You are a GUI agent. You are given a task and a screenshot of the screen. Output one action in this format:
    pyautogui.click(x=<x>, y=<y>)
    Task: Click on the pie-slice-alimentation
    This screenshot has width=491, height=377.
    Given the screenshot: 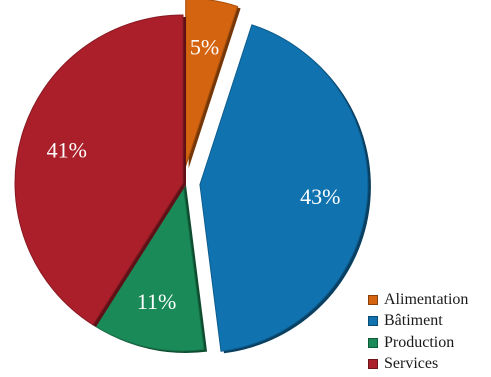 What is the action you would take?
    pyautogui.click(x=213, y=84)
    